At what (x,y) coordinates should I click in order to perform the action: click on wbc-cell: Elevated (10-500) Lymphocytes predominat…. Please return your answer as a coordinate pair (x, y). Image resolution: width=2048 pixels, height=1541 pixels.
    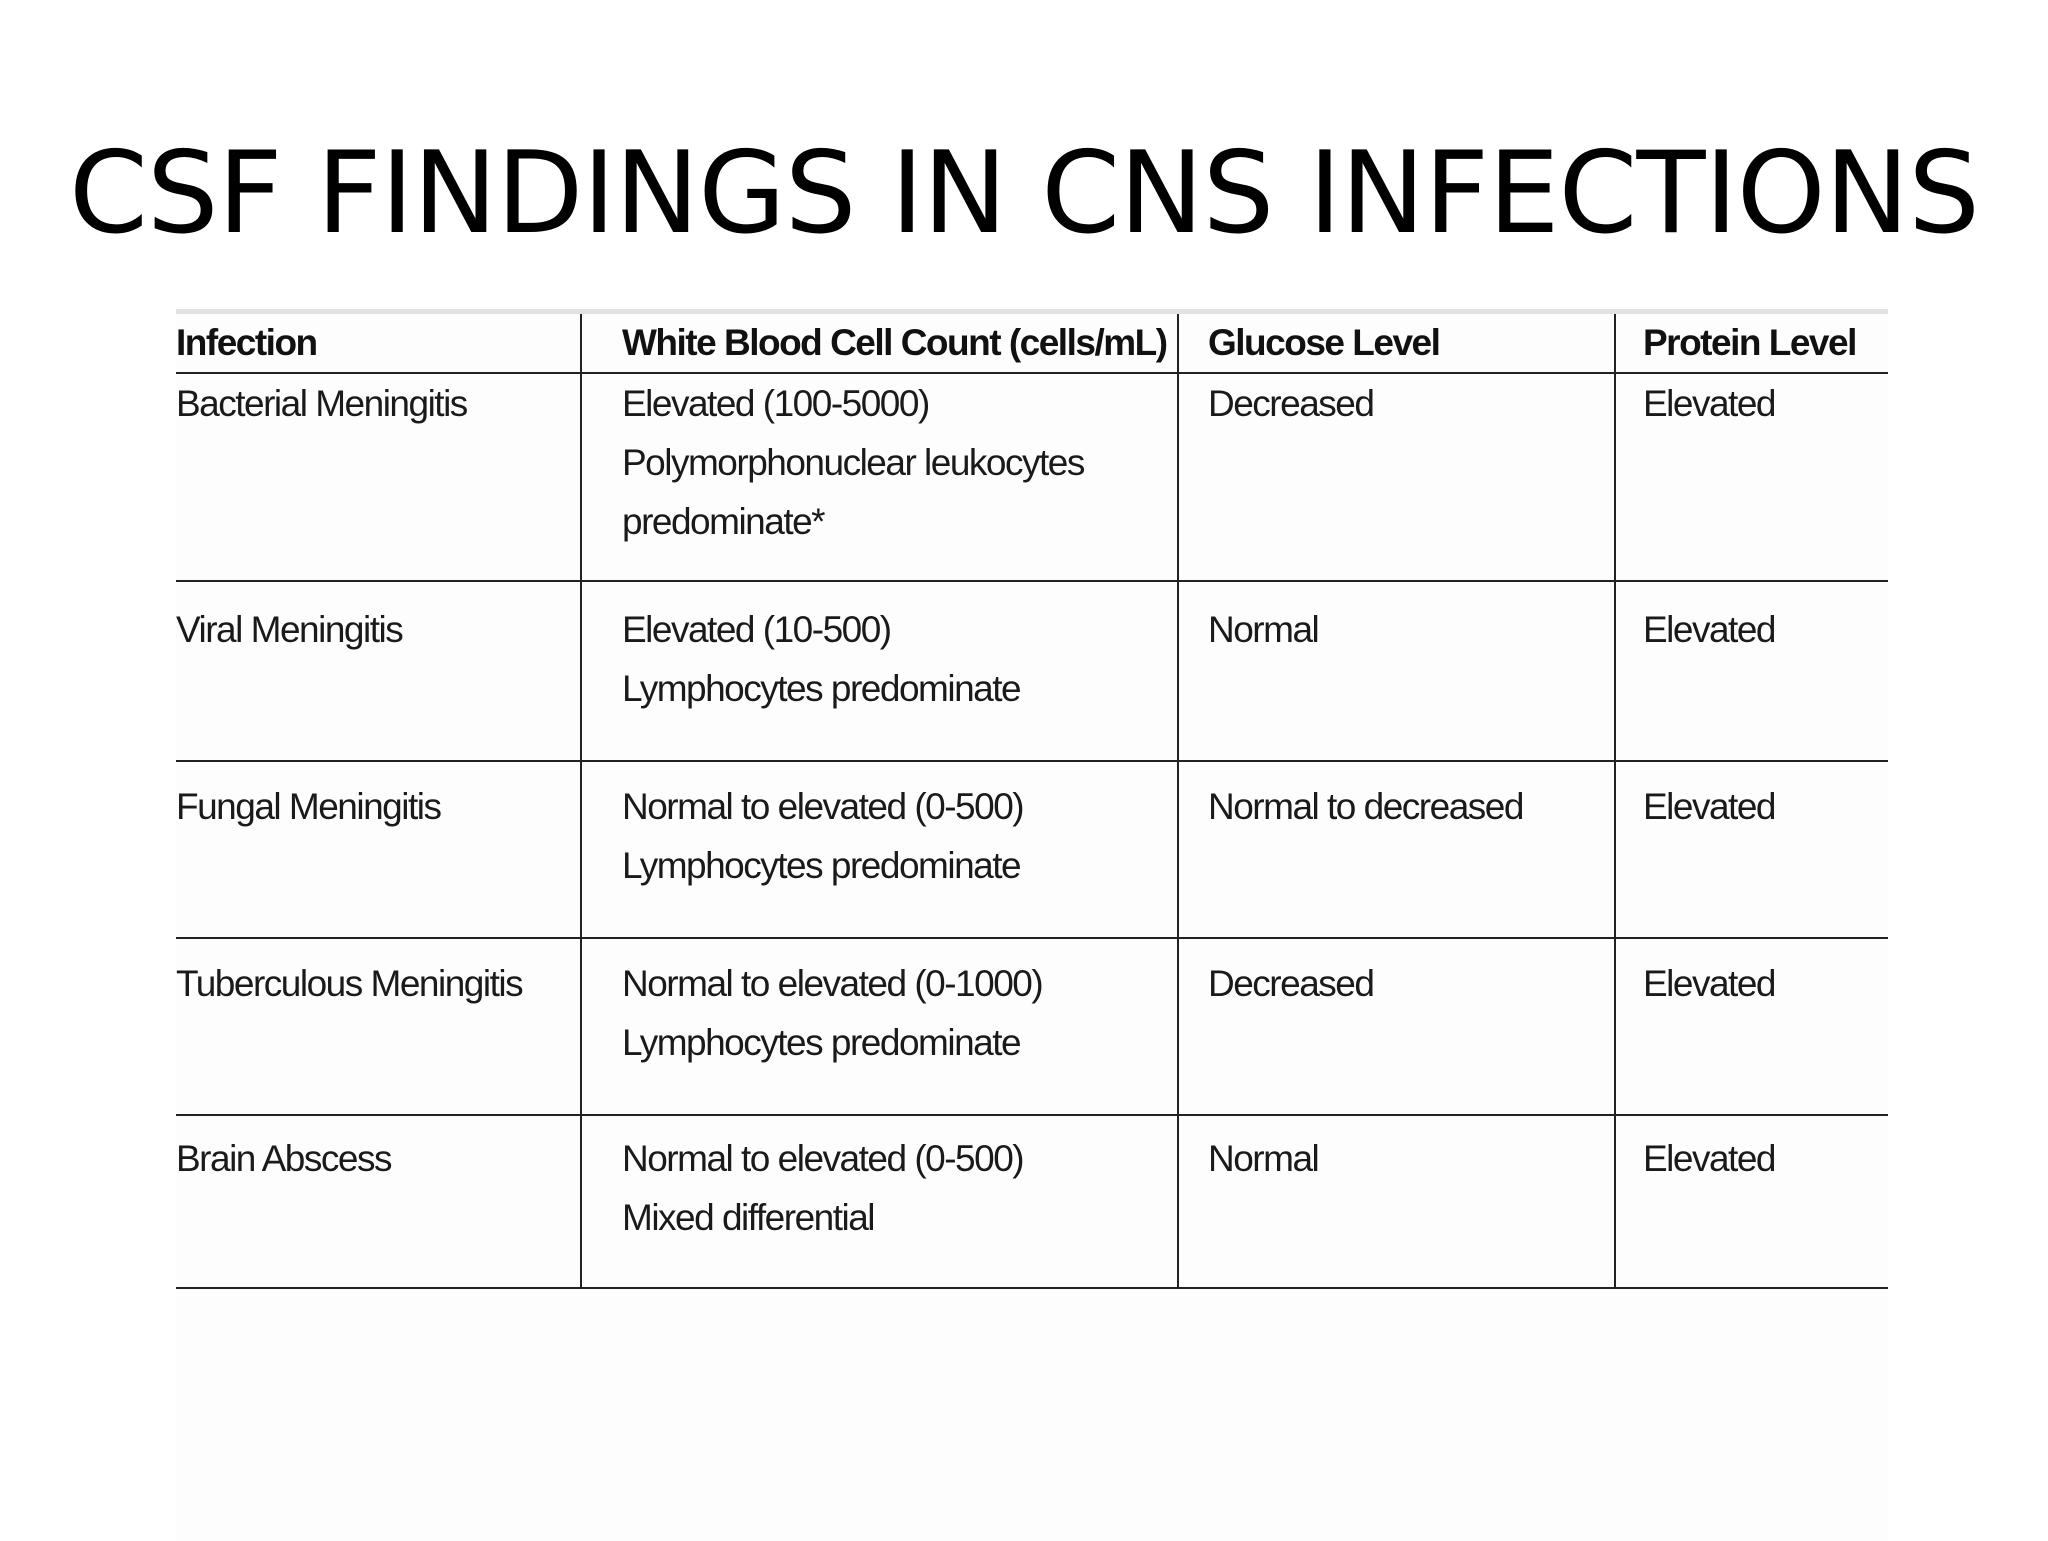
    Looking at the image, I should click on (879, 671).